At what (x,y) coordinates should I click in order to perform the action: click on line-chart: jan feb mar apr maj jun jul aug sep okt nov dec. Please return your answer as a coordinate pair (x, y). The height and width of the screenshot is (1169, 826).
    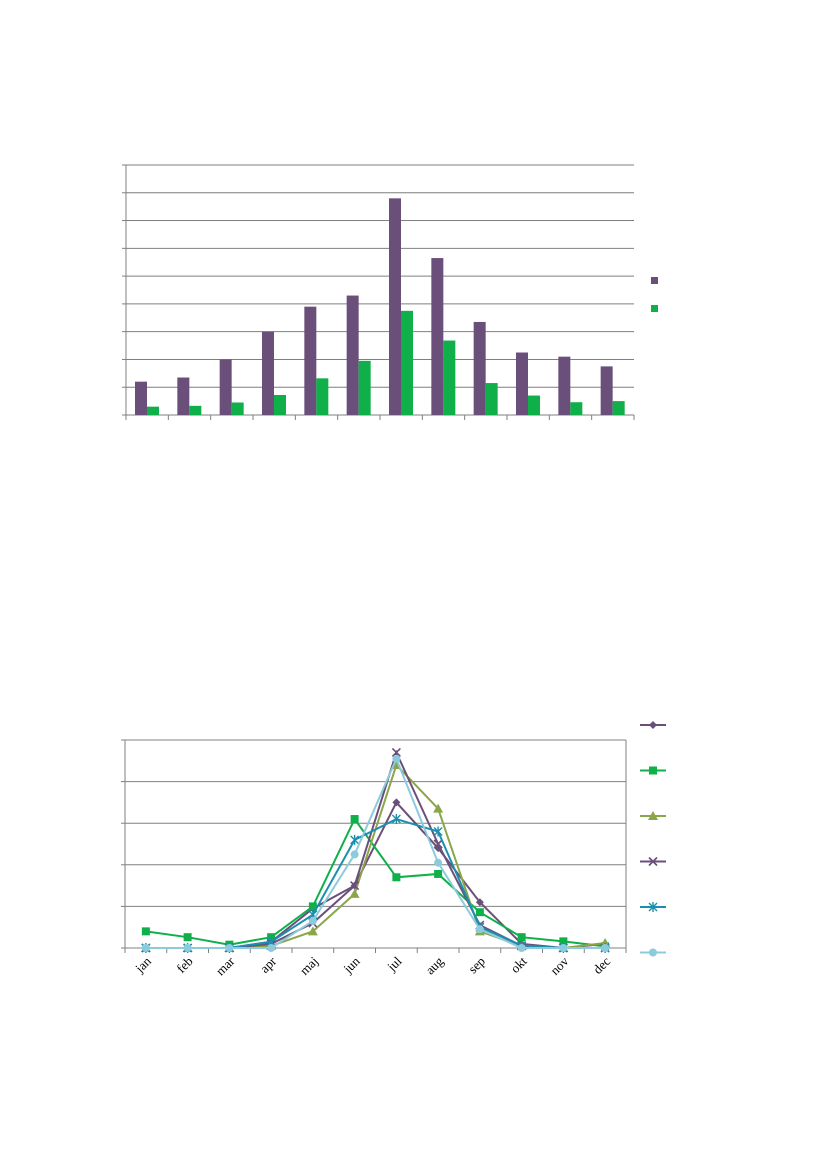
    Looking at the image, I should click on (393, 849).